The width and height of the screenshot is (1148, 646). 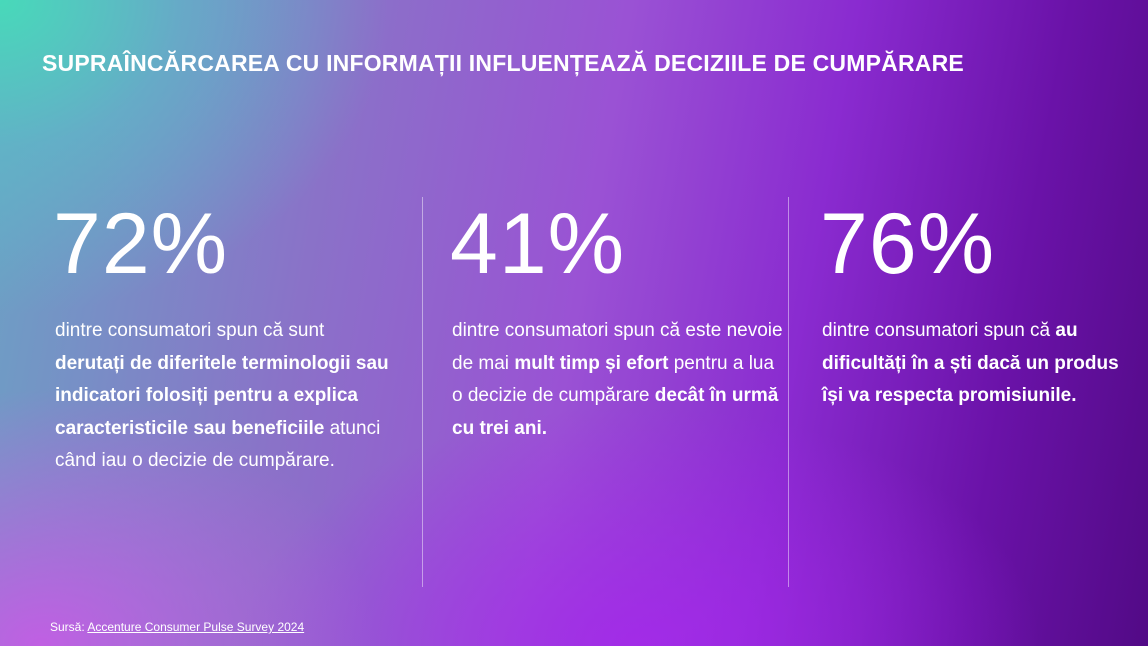 What do you see at coordinates (196, 627) in the screenshot?
I see `source-link: Accenture Consumer Pulse Survey 2024` at bounding box center [196, 627].